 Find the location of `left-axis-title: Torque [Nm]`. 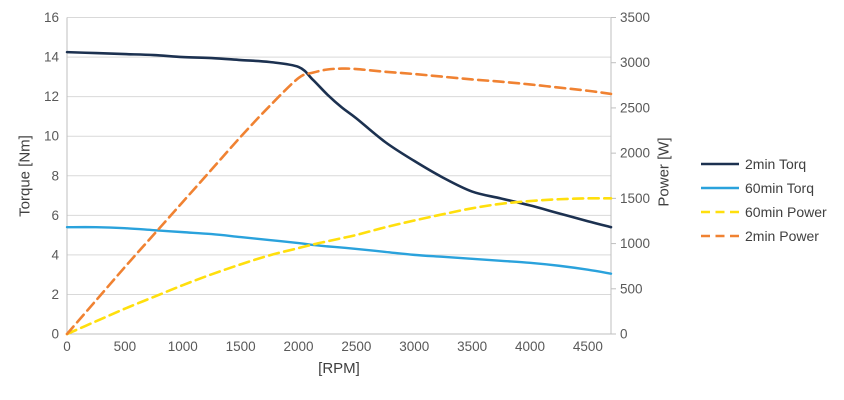

left-axis-title: Torque [Nm] is located at coordinates (25, 176).